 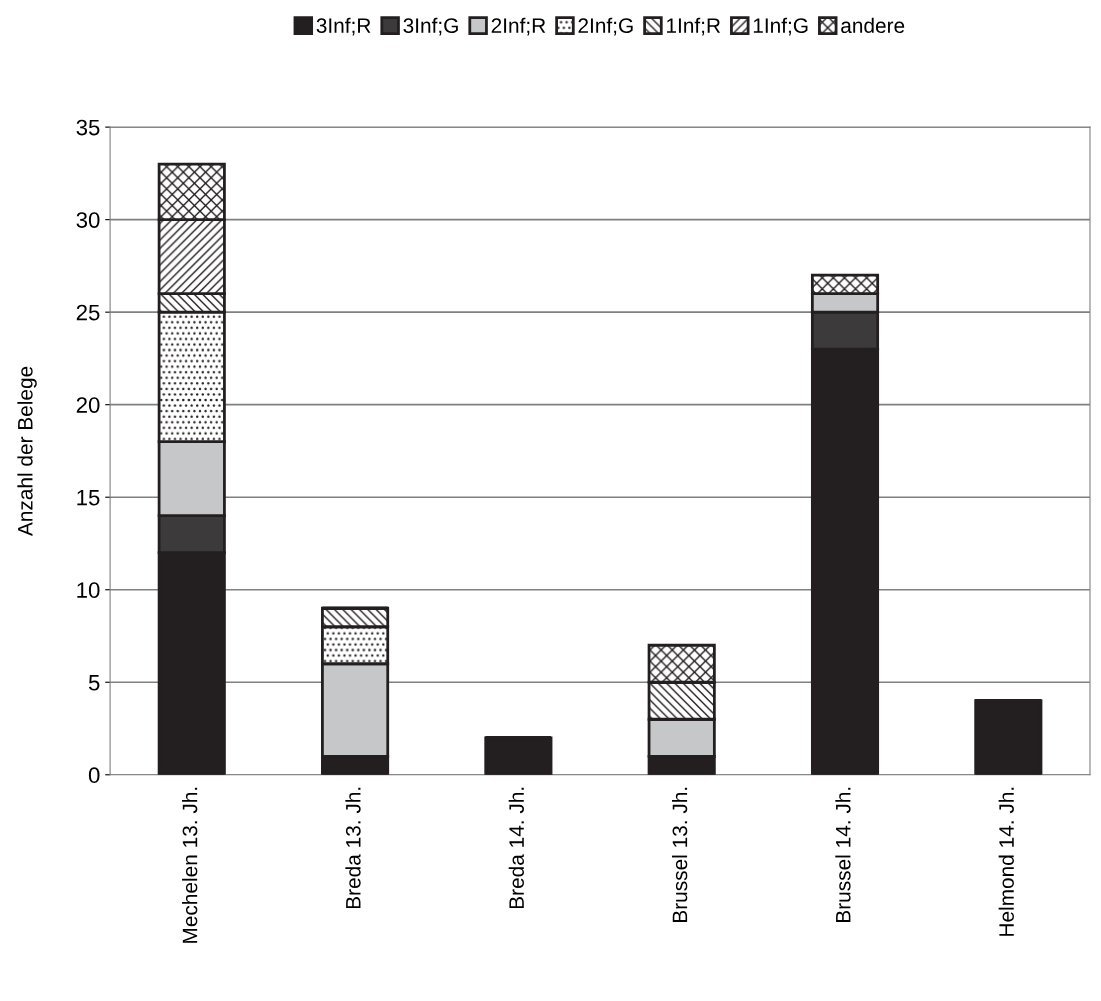 I want to click on y-tick-label: 20, so click(x=88, y=405).